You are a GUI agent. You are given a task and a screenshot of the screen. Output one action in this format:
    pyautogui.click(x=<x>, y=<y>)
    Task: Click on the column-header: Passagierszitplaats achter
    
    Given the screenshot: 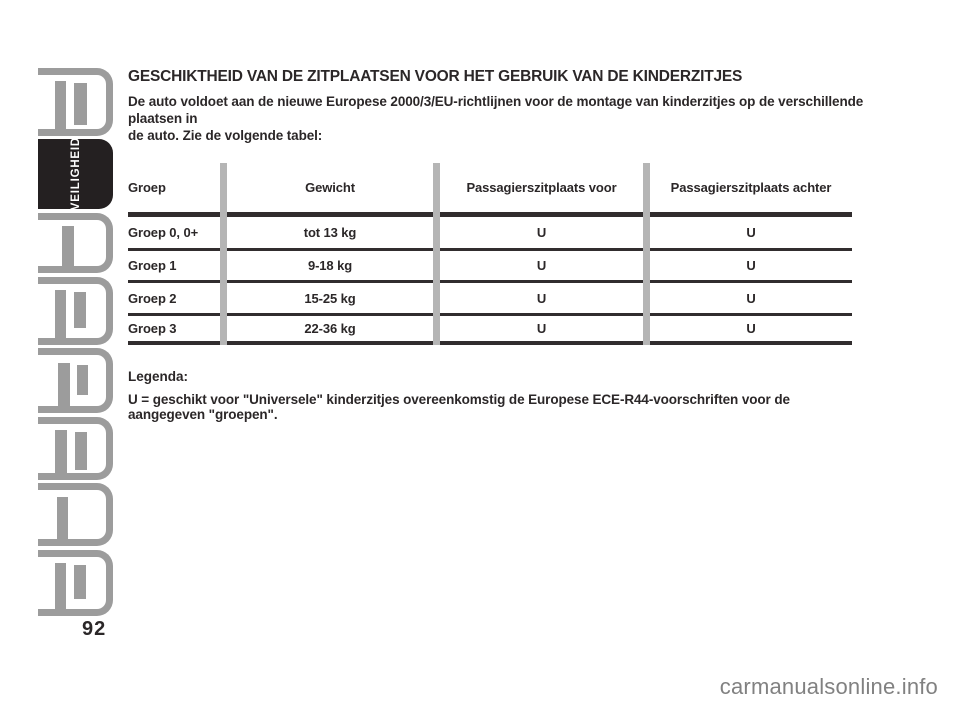 What is the action you would take?
    pyautogui.click(x=751, y=187)
    